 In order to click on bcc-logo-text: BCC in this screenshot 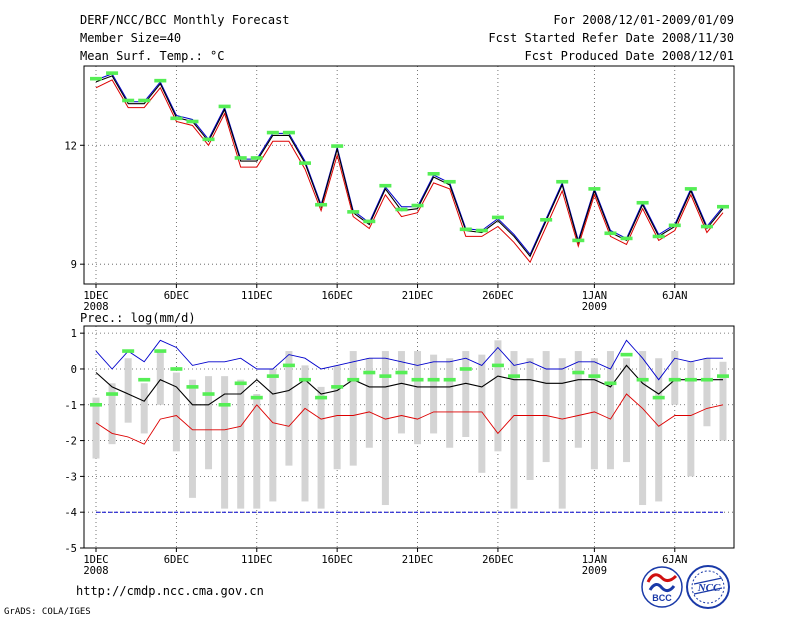, I will do `click(662, 598)`.